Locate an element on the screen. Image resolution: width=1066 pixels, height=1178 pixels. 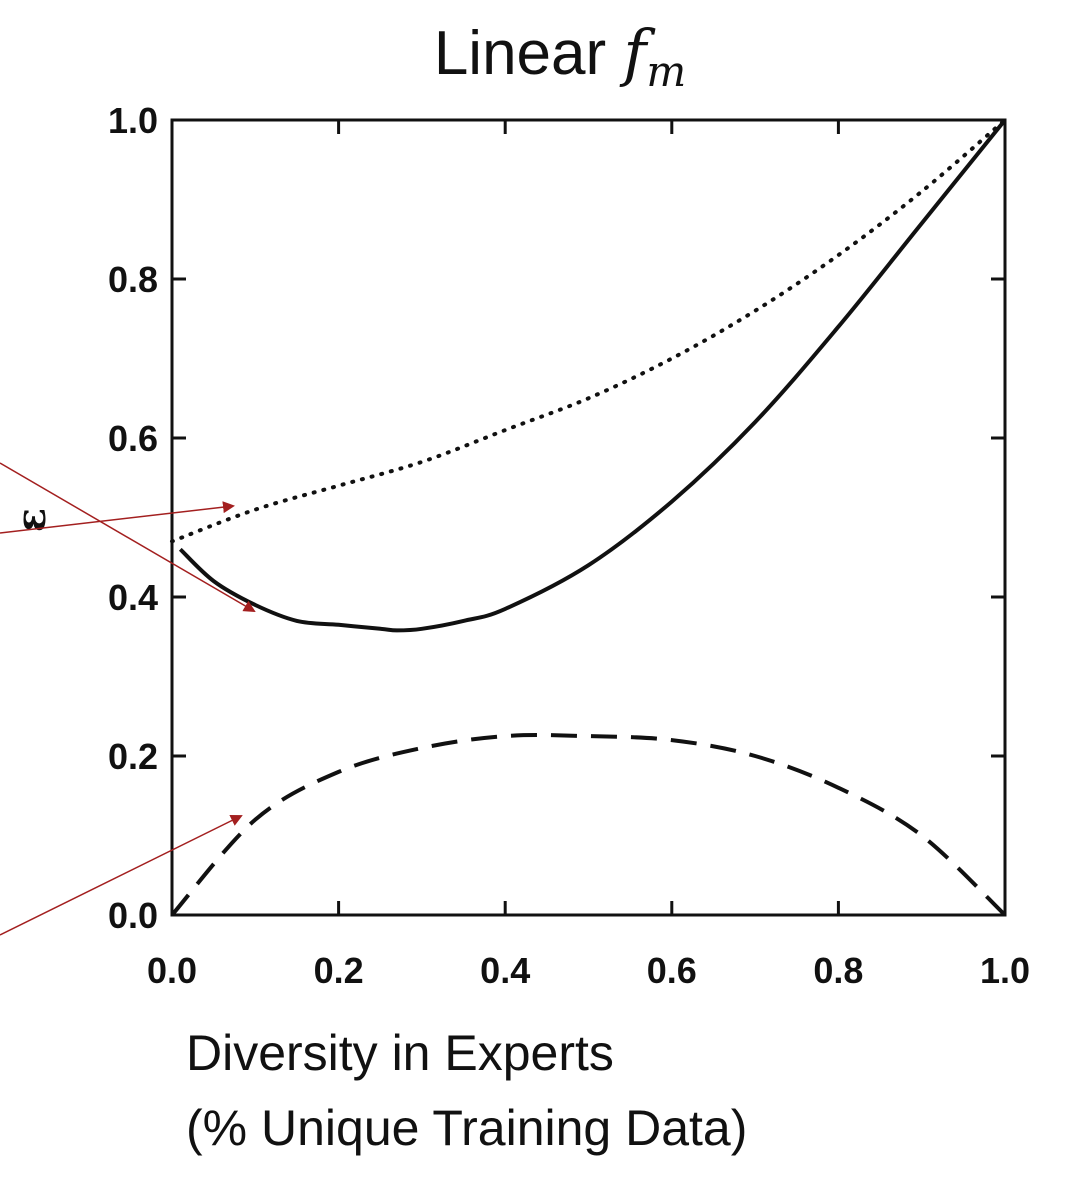
y-tick-label: 1.0 is located at coordinates (133, 120).